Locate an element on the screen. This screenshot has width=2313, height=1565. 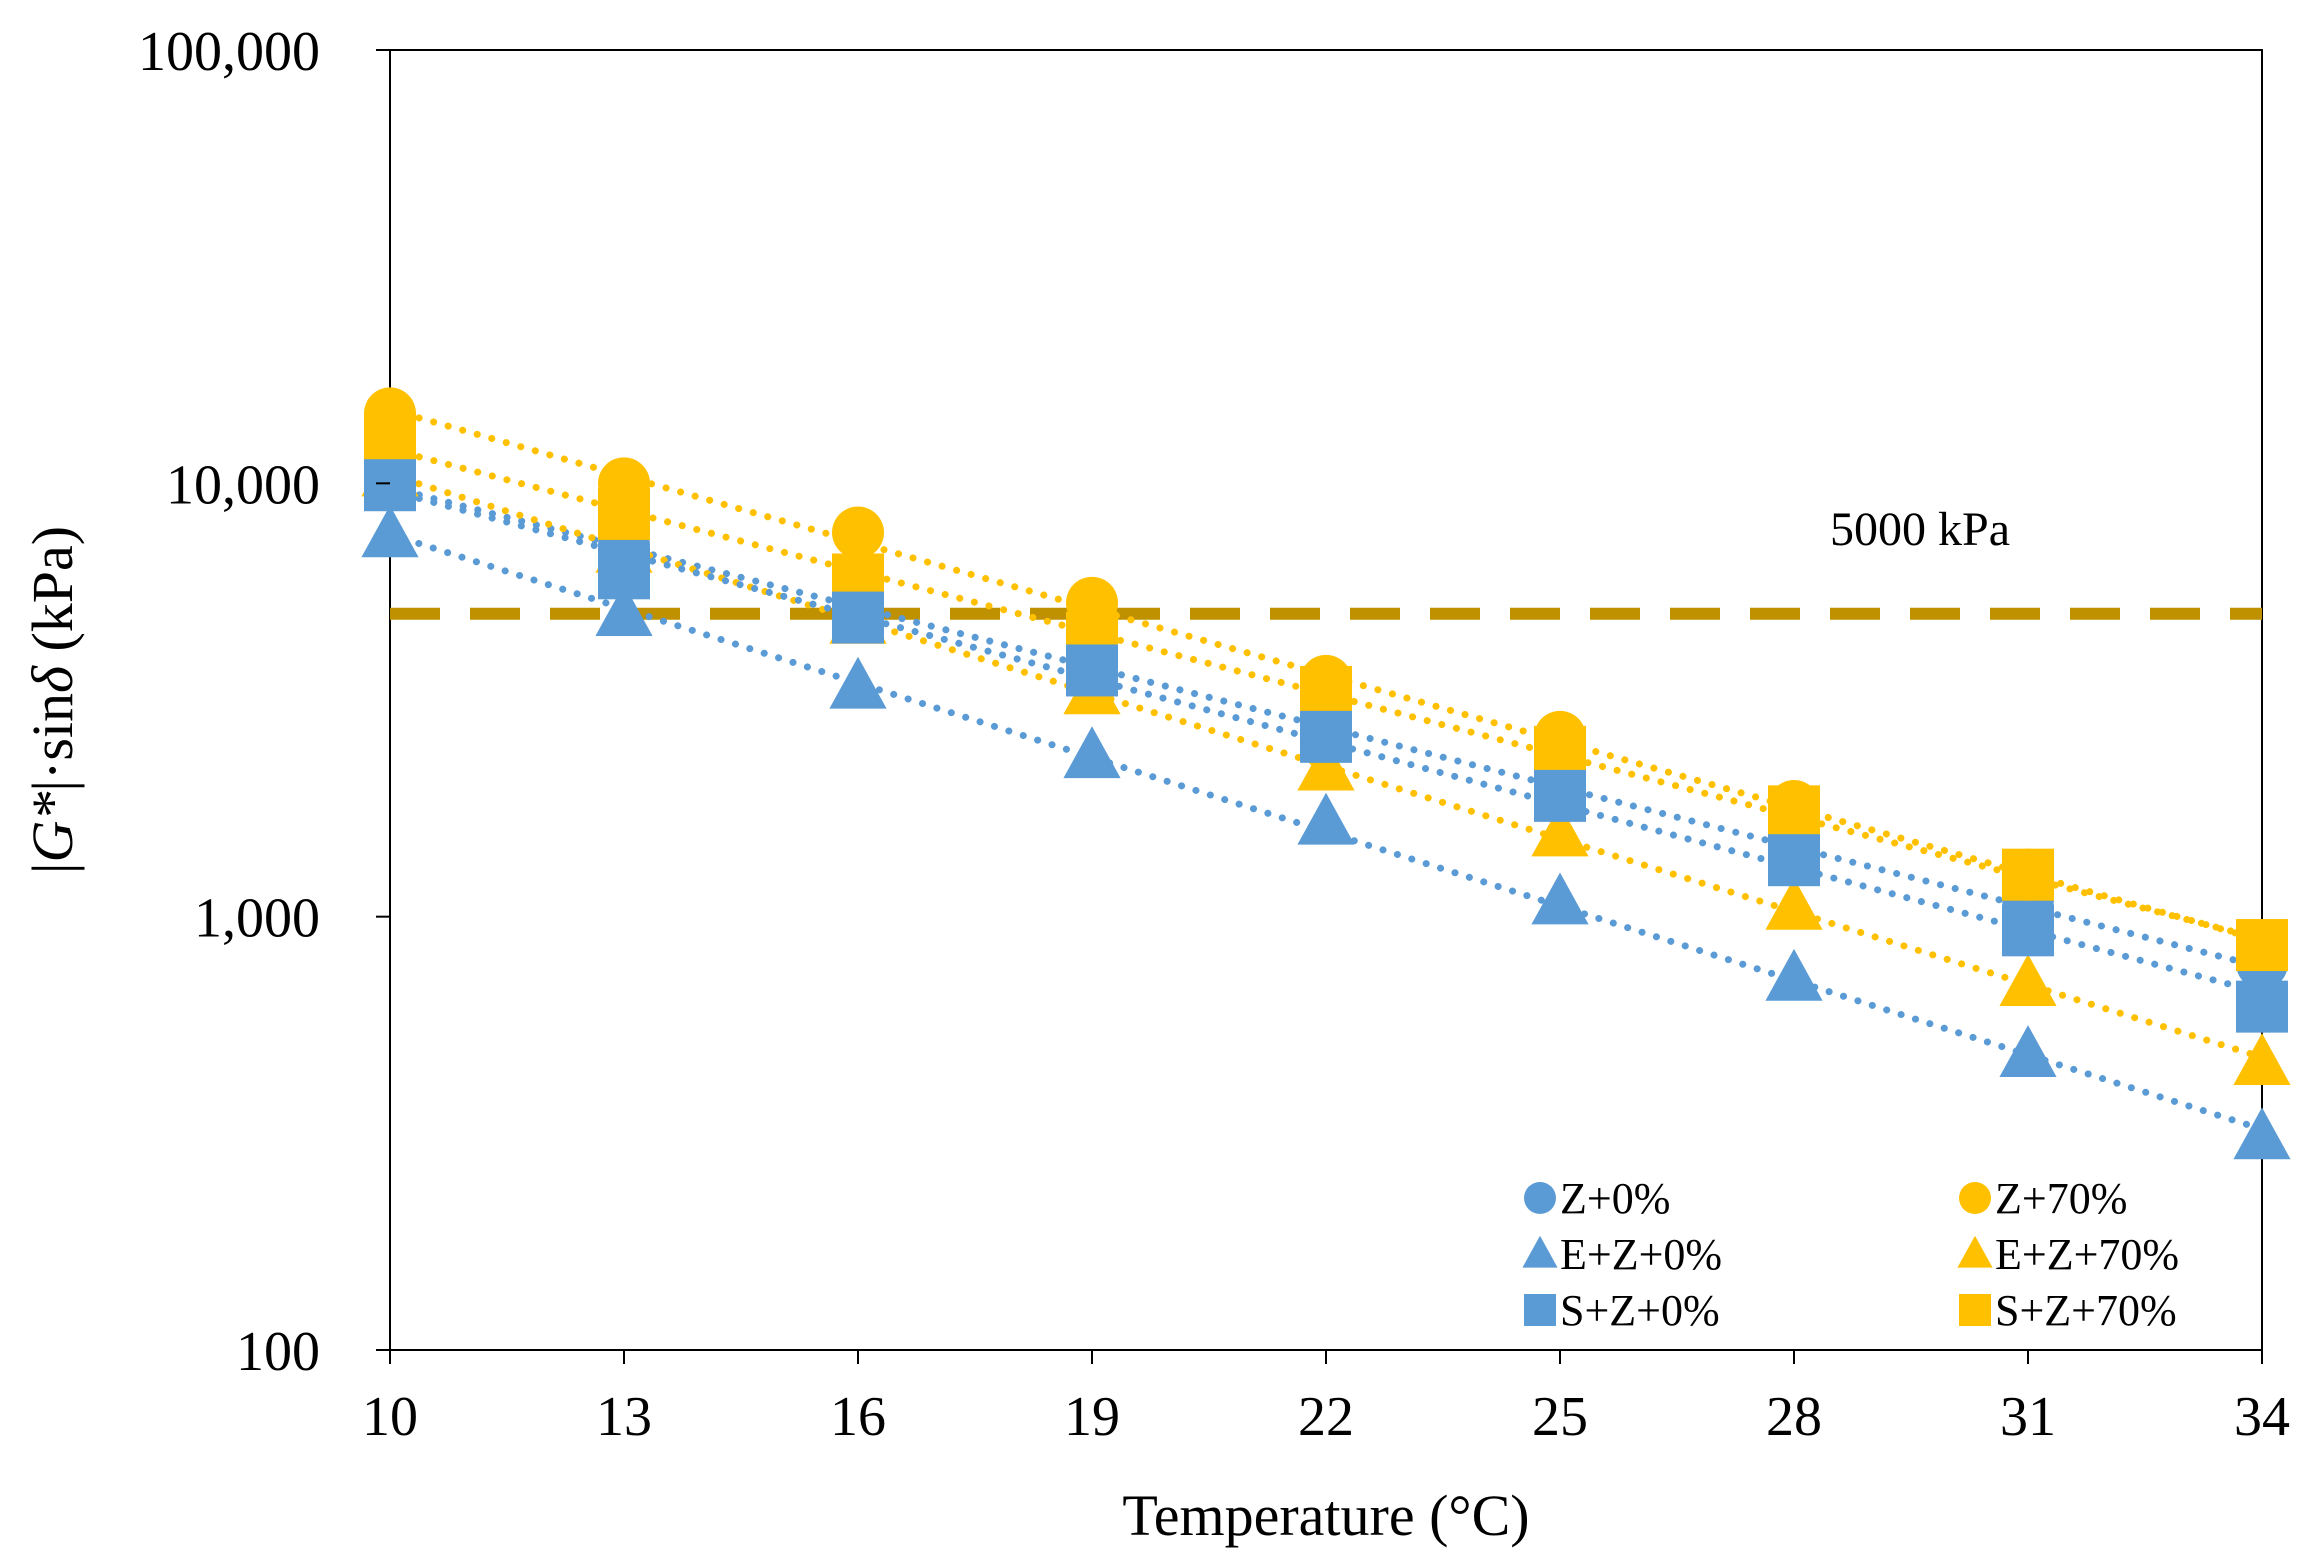
y-tick-label: 1,000 is located at coordinates (257, 919).